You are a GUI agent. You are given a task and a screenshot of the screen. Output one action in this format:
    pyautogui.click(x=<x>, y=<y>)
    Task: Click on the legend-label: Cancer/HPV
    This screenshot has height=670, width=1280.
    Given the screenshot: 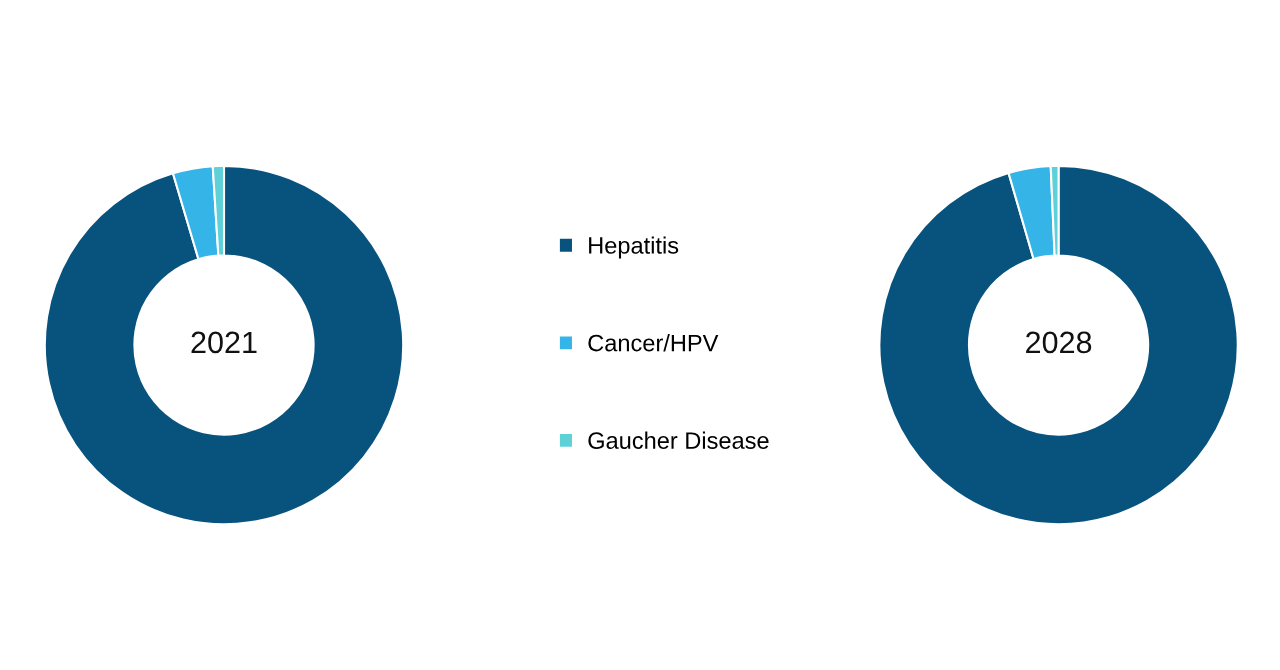 What is the action you would take?
    pyautogui.click(x=653, y=343)
    